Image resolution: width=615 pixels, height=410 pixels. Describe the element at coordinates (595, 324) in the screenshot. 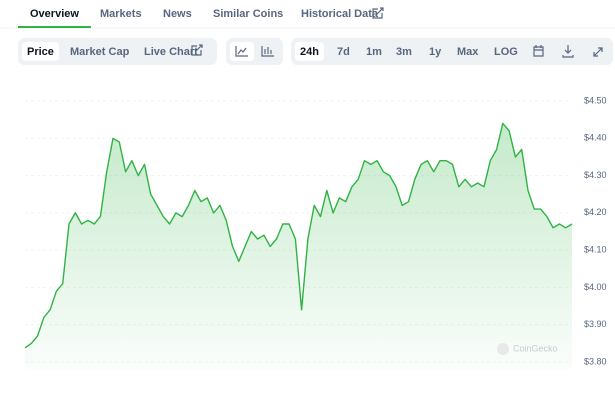

I see `y-tick-label: $3.90` at that location.